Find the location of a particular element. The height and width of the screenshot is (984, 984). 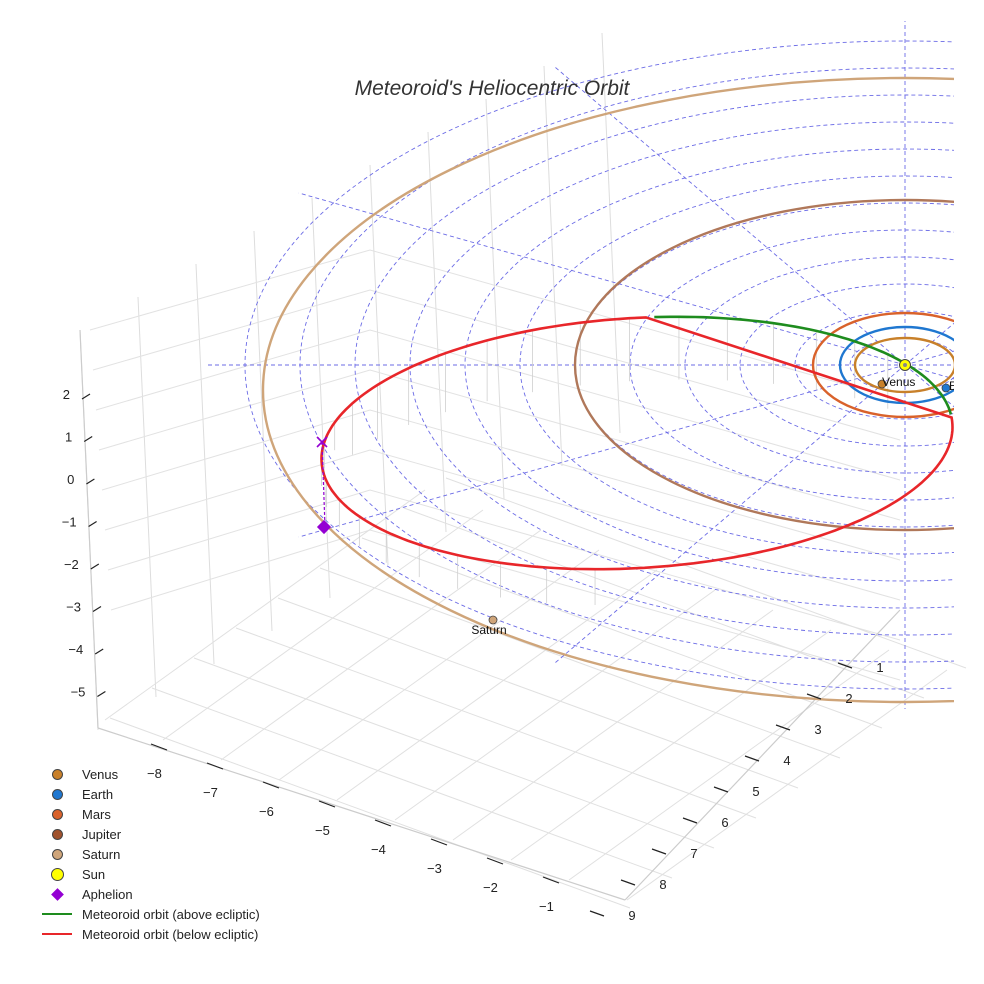

x-tick-label: −4 is located at coordinates (378, 849).